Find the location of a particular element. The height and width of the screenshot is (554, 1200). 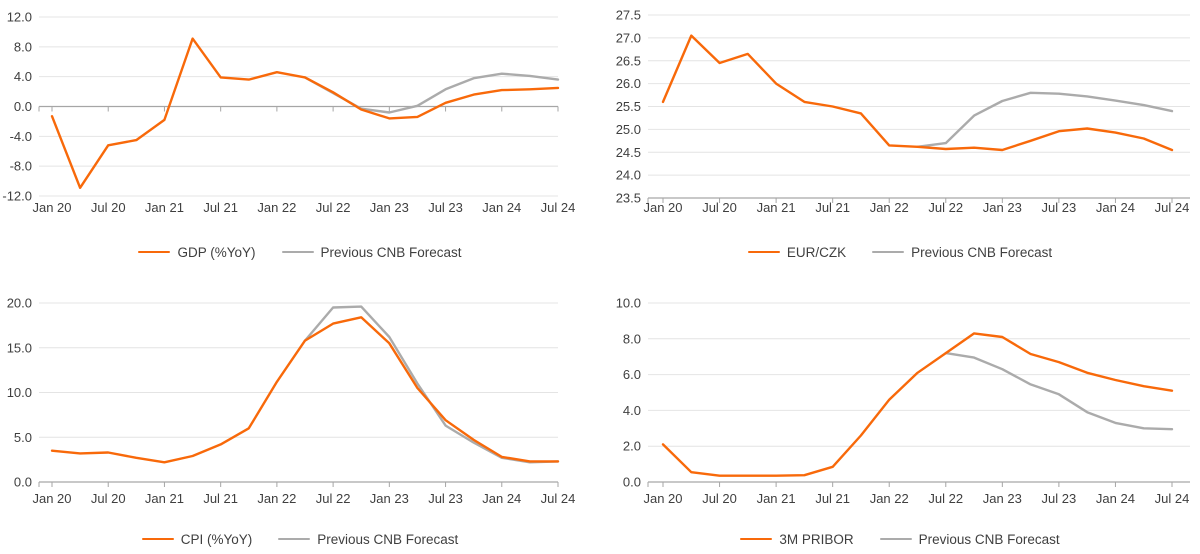

y-tick-label: 27.5 is located at coordinates (628, 15).